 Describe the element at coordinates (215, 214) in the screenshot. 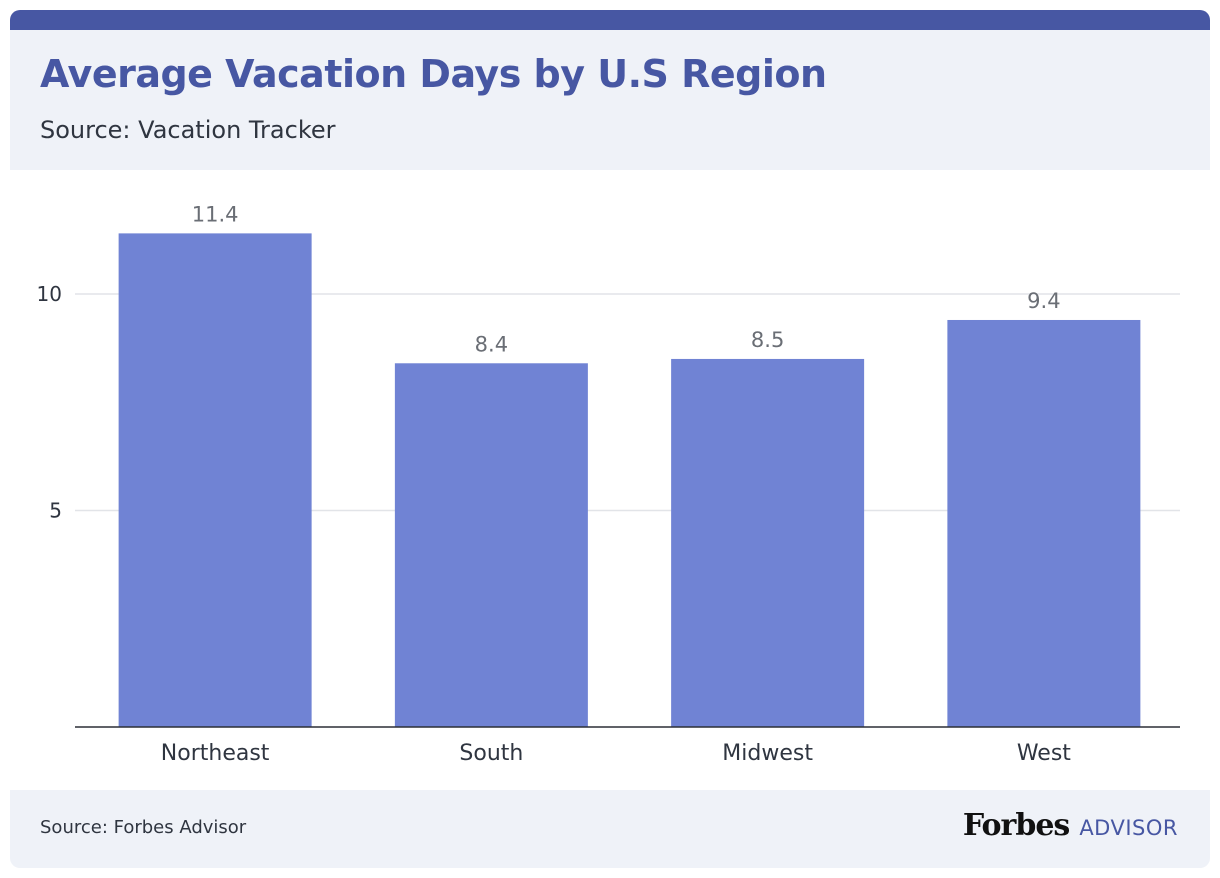

I see `data-label: 11.4` at that location.